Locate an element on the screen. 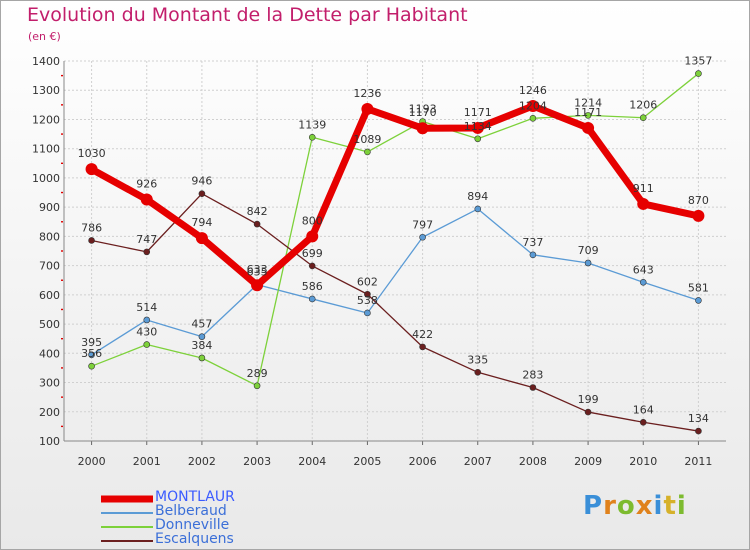 The height and width of the screenshot is (550, 750). data-label: 643 is located at coordinates (643, 269).